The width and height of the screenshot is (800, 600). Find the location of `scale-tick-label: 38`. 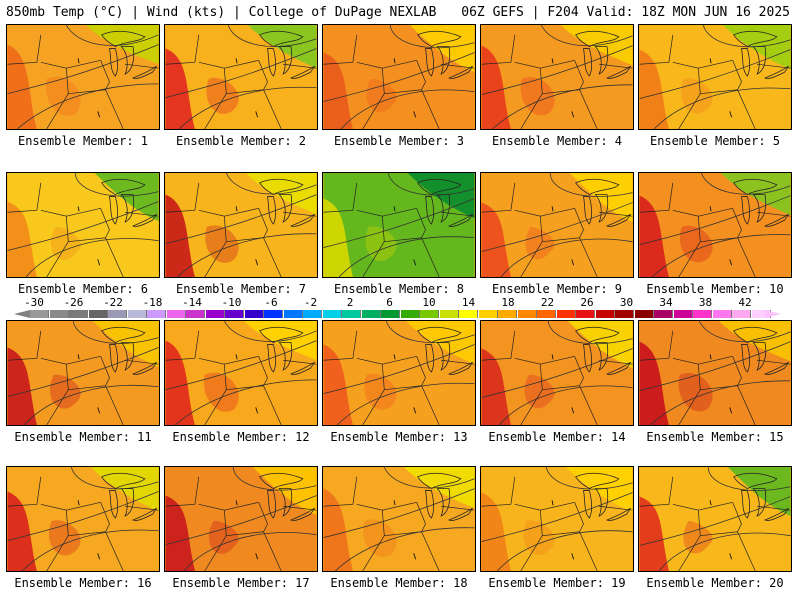

scale-tick-label: 38 is located at coordinates (705, 302).